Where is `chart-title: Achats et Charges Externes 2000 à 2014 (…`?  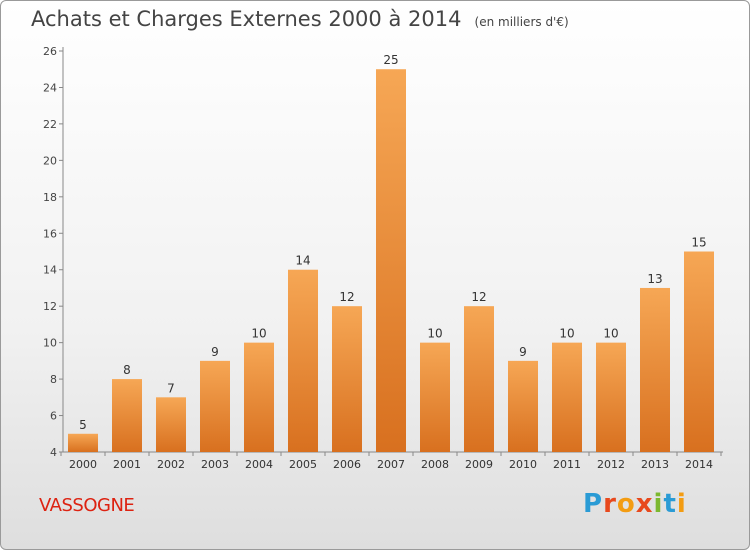 chart-title: Achats et Charges Externes 2000 à 2014 (… is located at coordinates (300, 19).